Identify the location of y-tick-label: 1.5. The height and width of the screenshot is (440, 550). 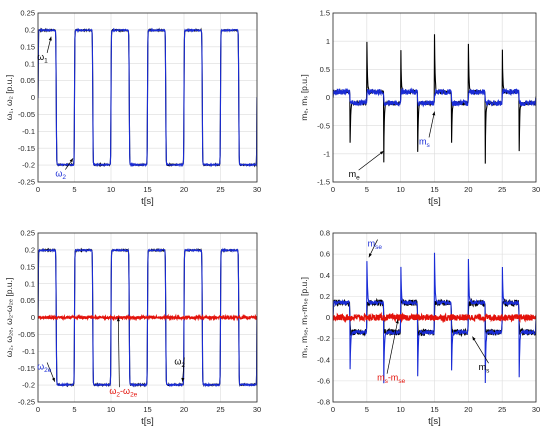
(325, 13).